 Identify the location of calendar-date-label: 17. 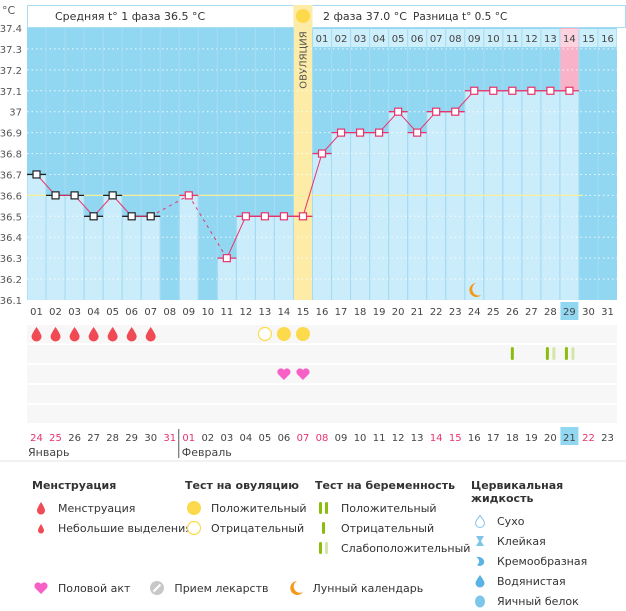
(493, 438).